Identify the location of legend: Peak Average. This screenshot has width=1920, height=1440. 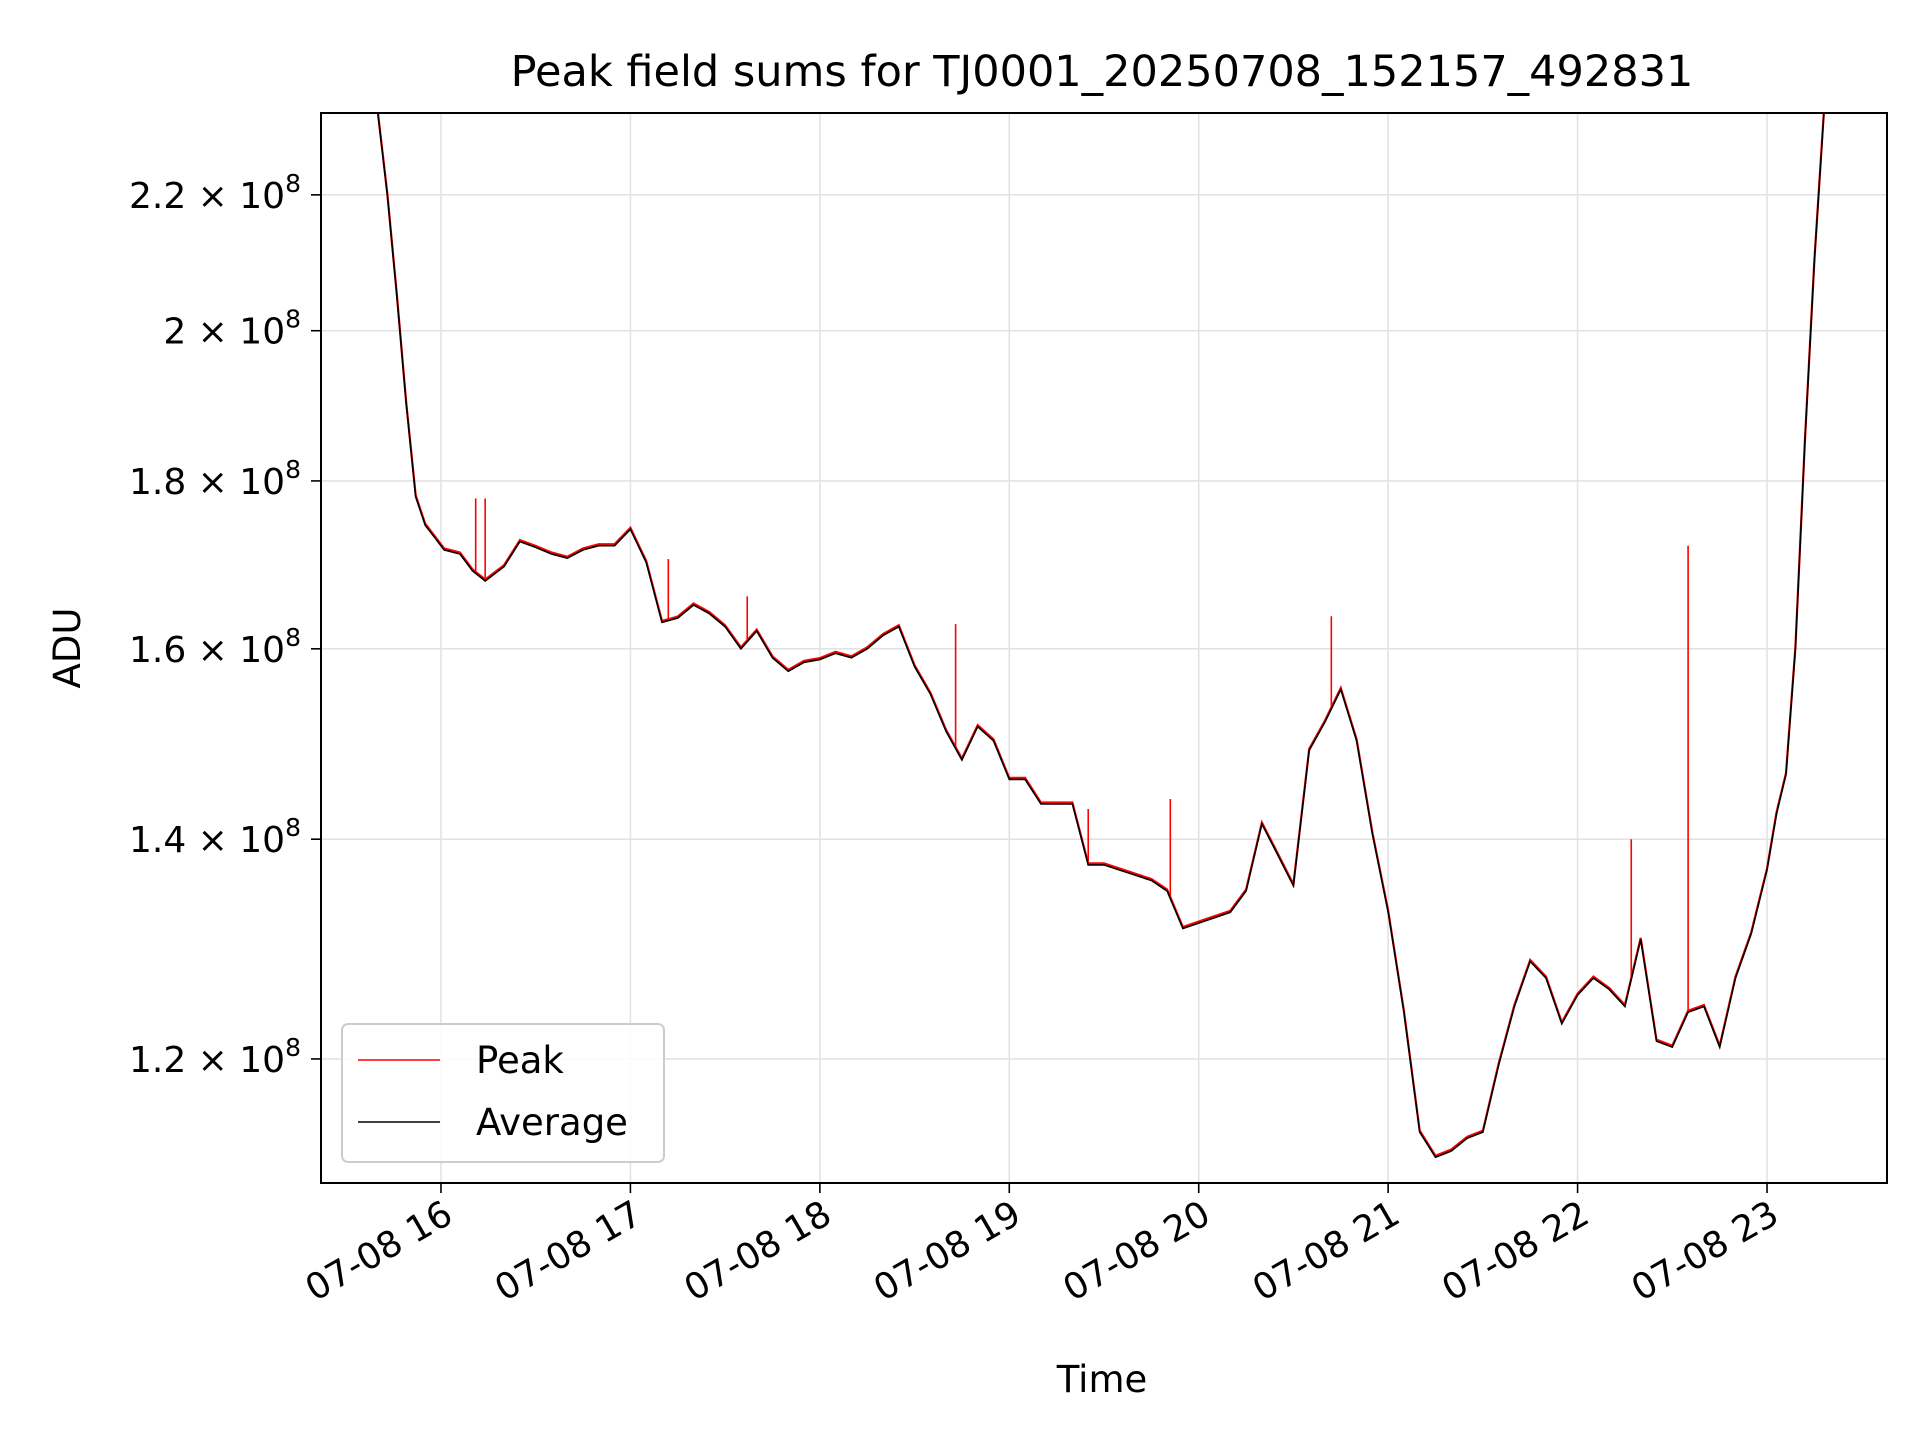
(503, 1093).